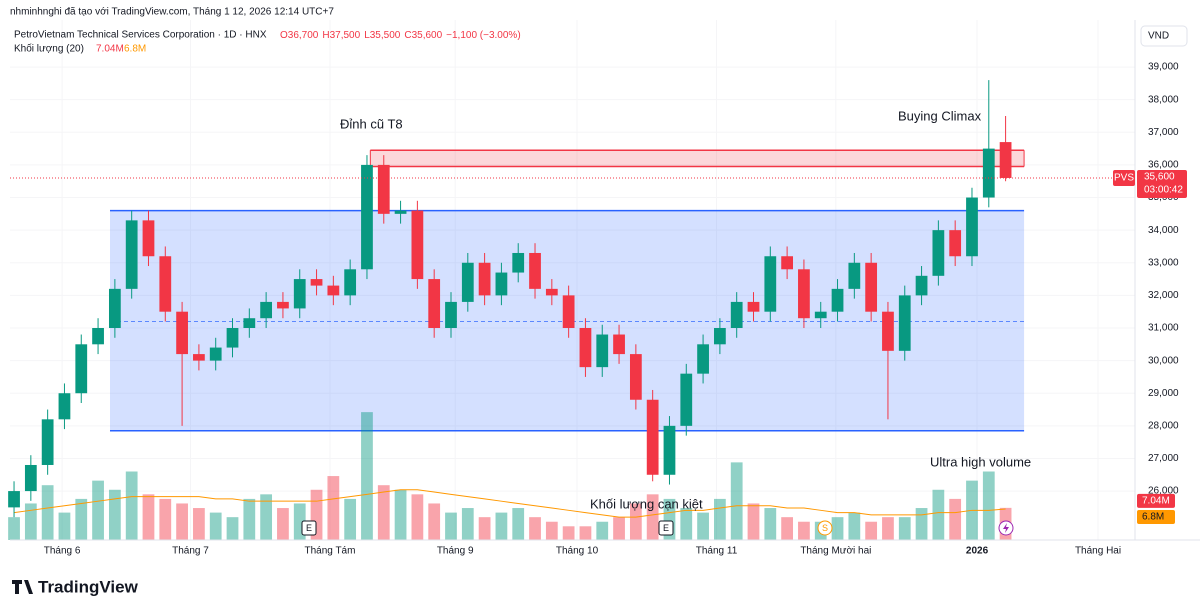  Describe the element at coordinates (509, 503) in the screenshot. I see `volume-ma-line` at that location.